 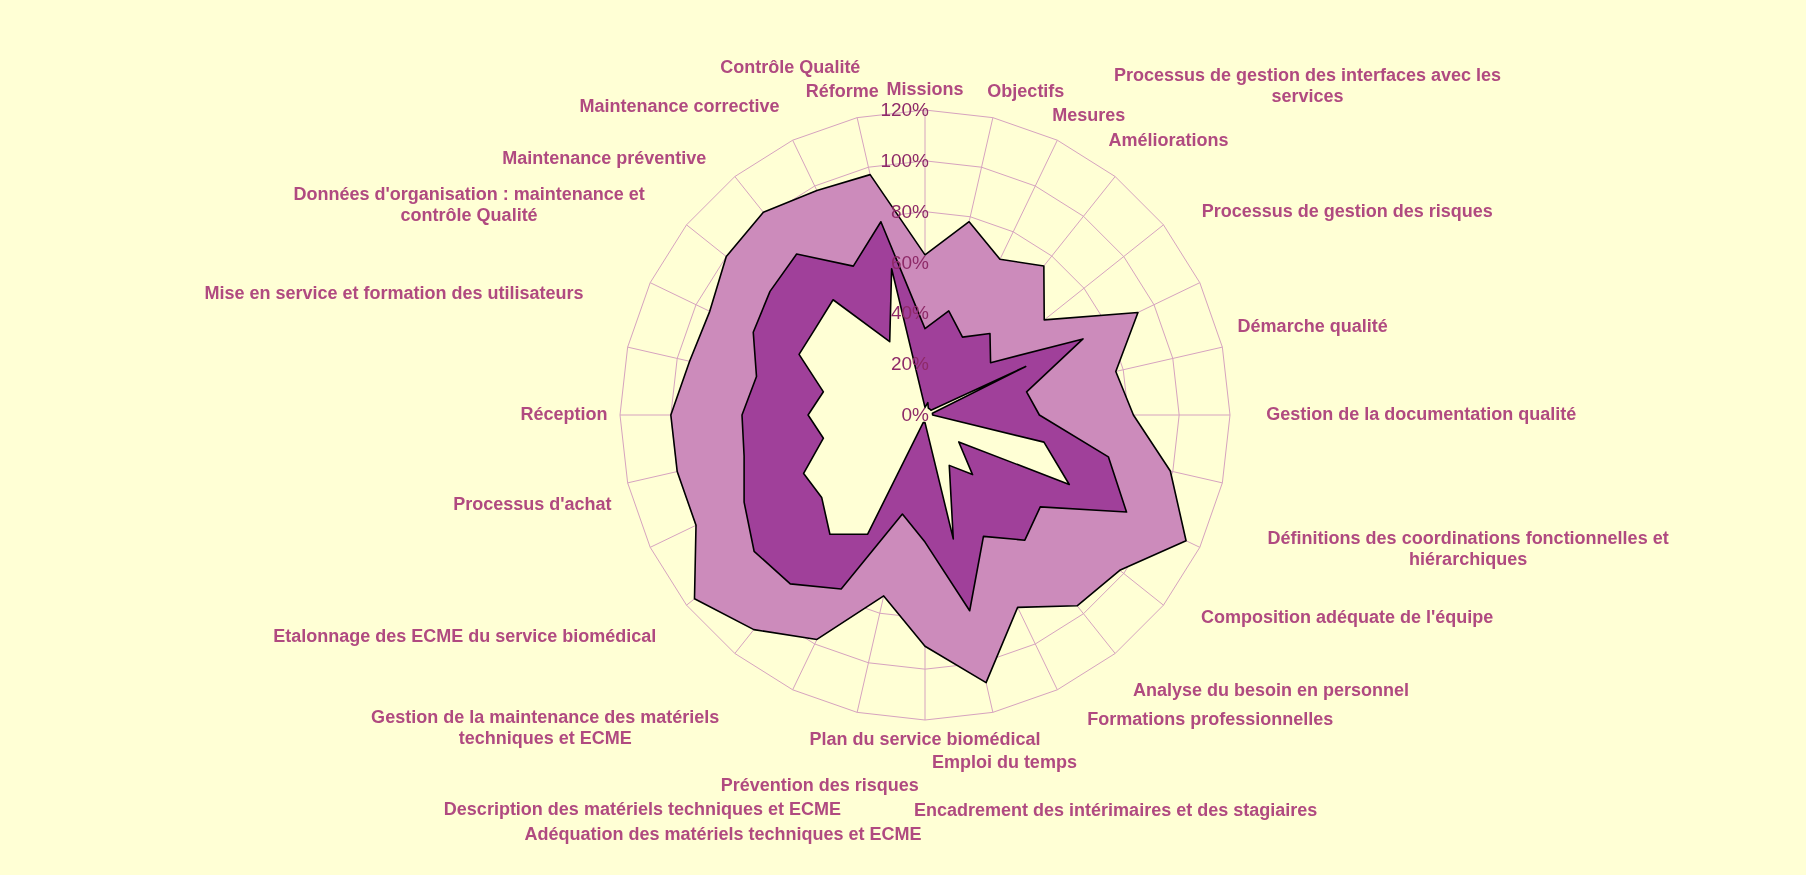 I want to click on spoke-label: Formations professionnelles, so click(x=1210, y=719).